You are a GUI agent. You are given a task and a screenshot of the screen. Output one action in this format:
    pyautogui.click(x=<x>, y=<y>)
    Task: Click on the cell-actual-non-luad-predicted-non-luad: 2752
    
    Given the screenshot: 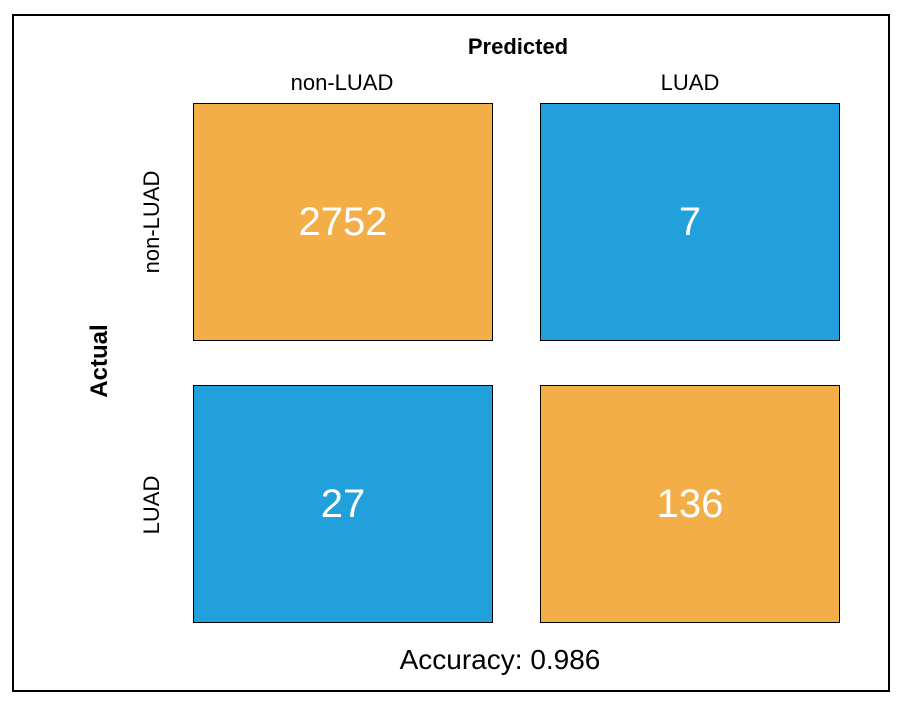 What is the action you would take?
    pyautogui.click(x=343, y=222)
    